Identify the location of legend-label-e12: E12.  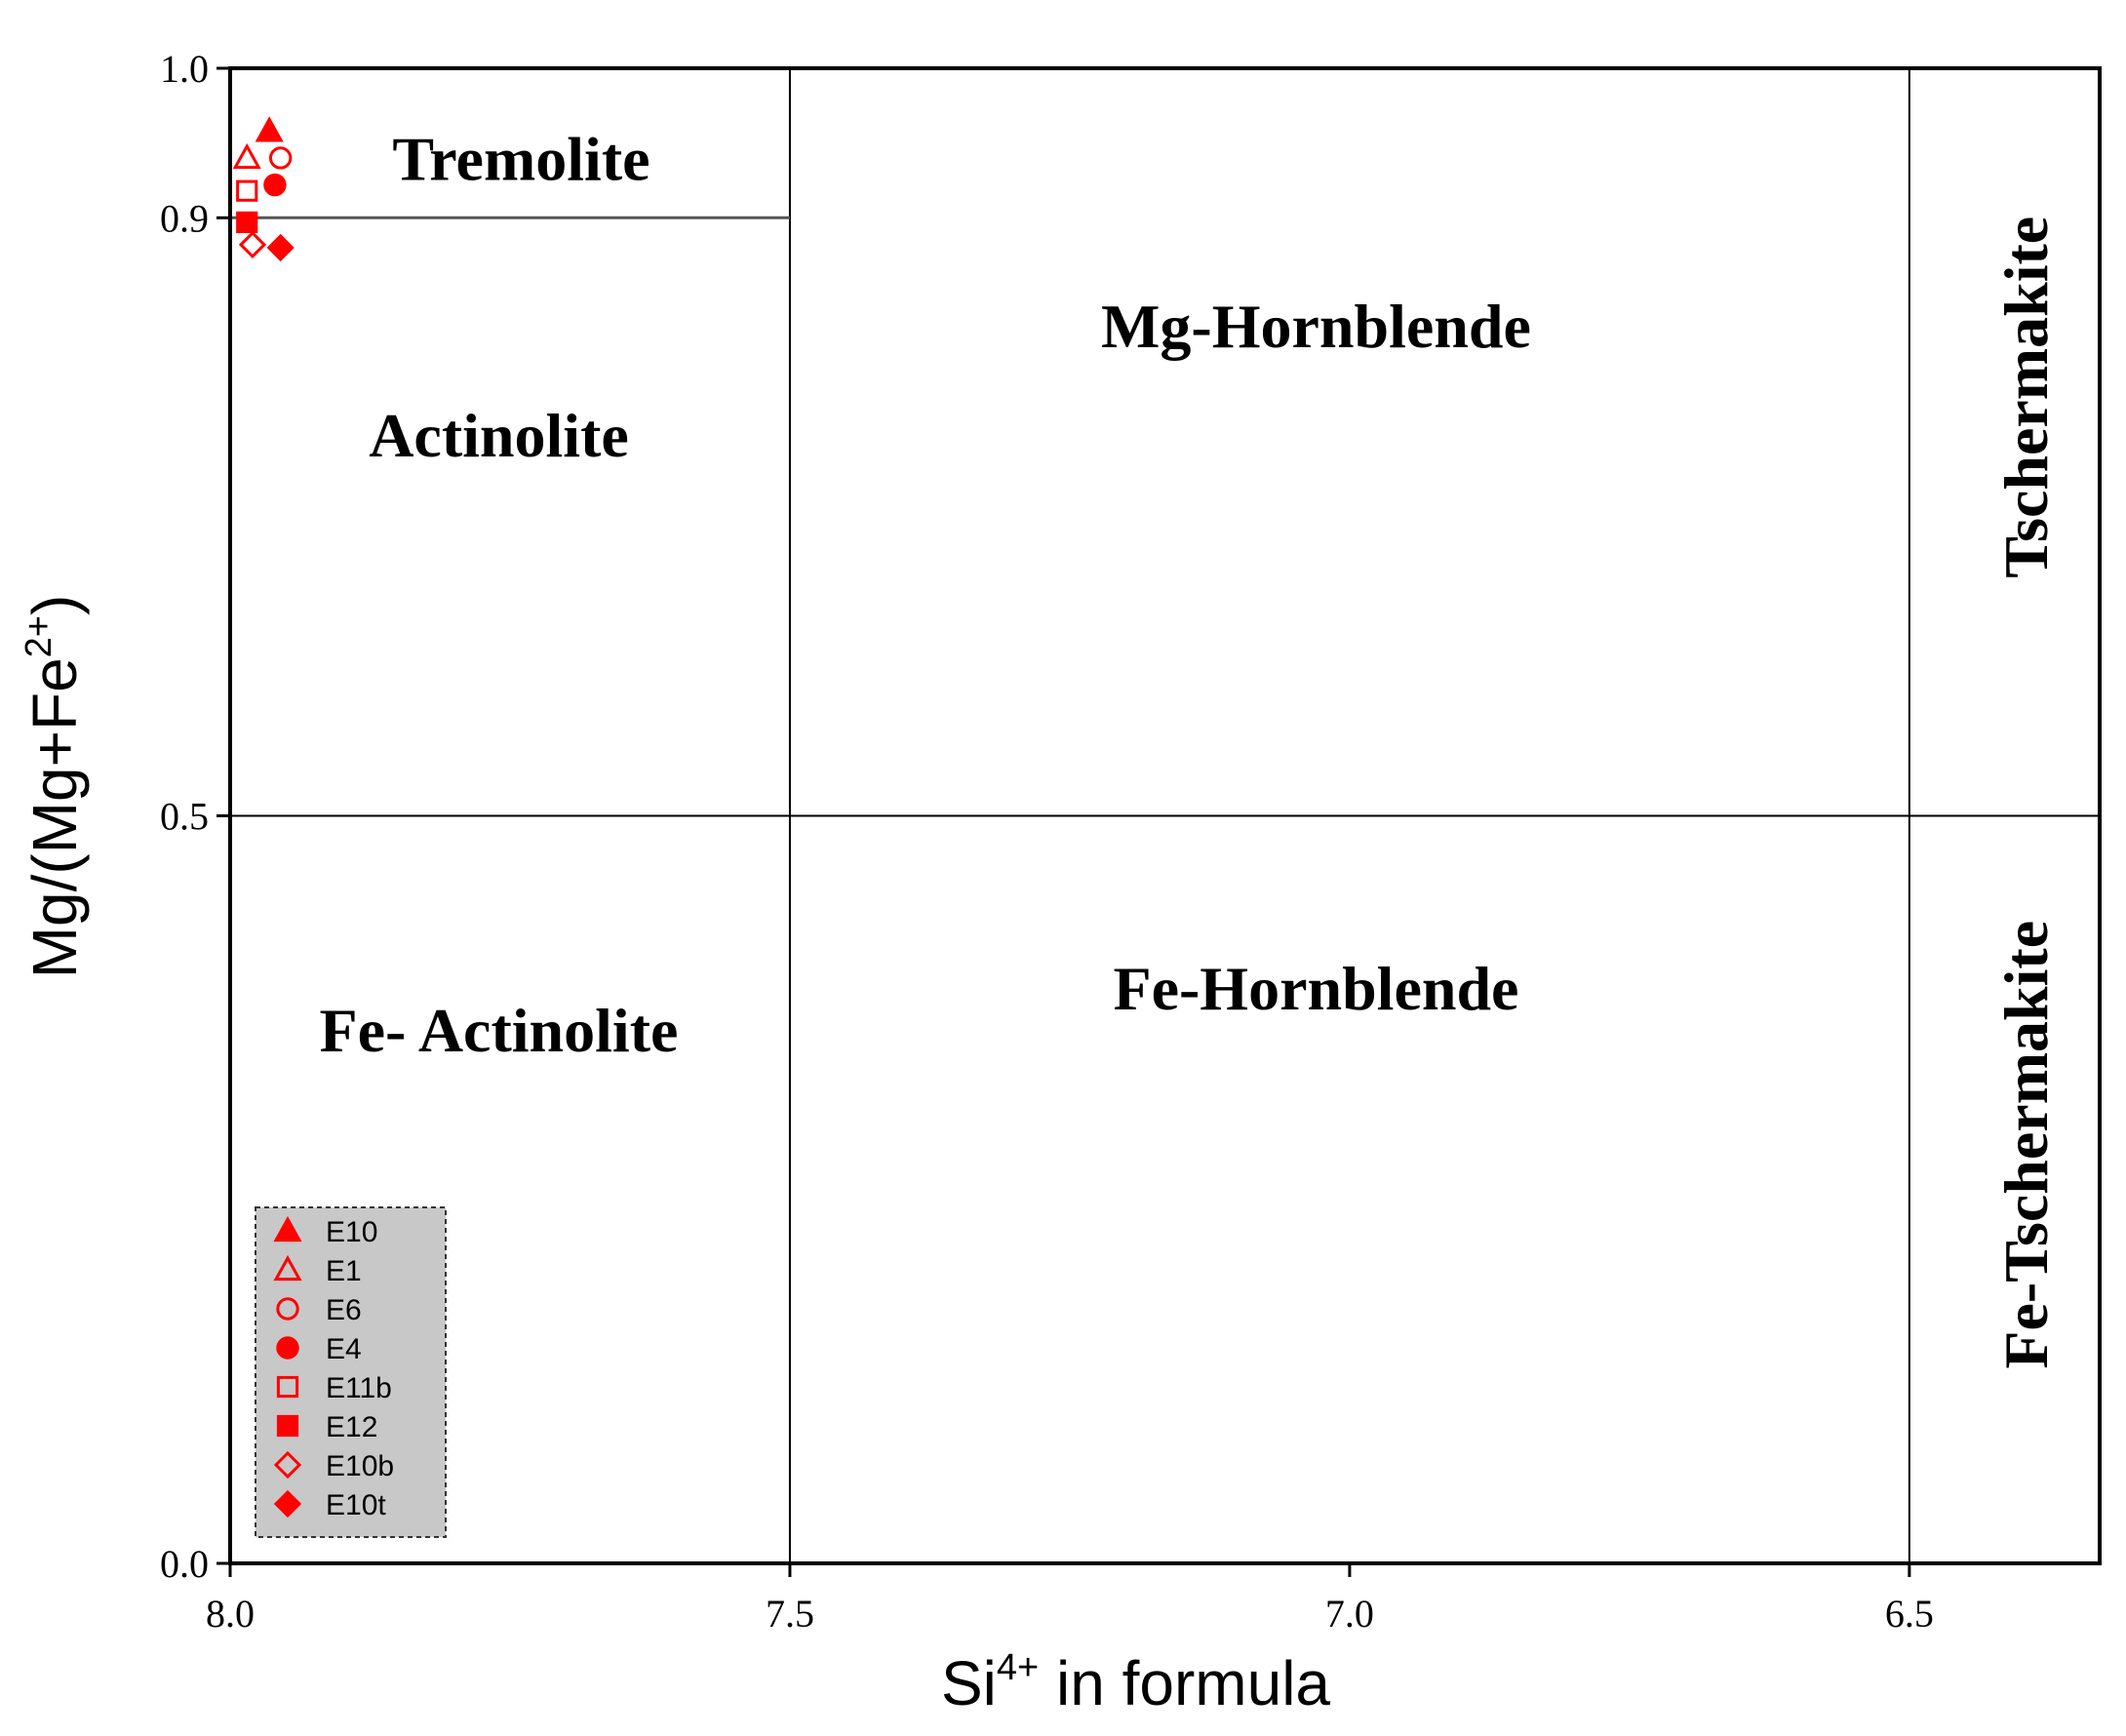
(351, 1427).